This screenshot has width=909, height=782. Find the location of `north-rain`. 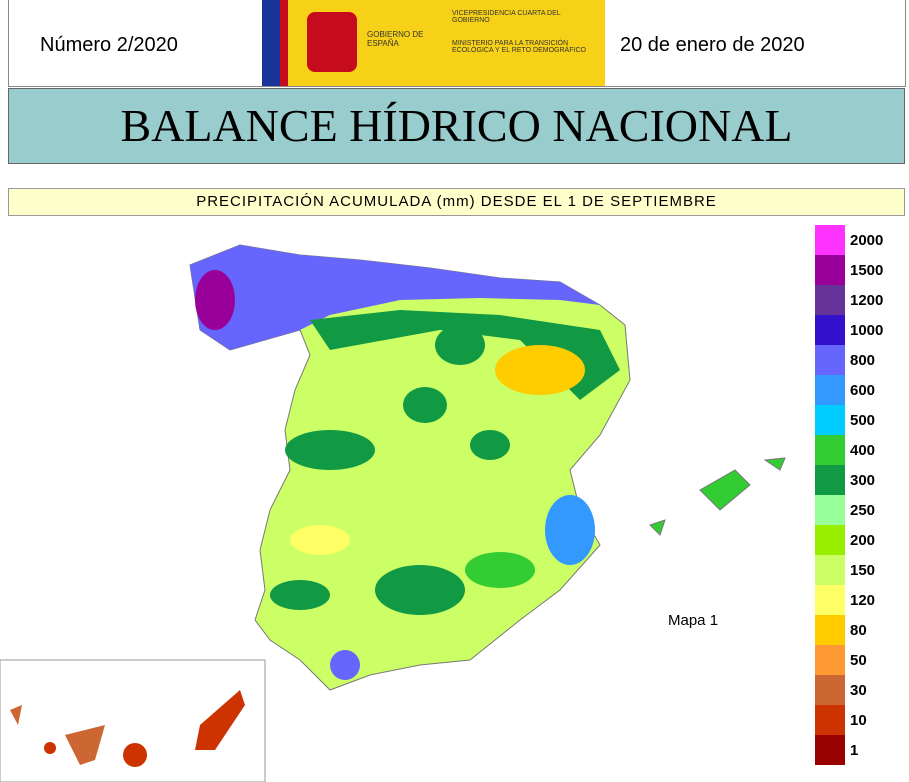

north-rain is located at coordinates (395, 297).